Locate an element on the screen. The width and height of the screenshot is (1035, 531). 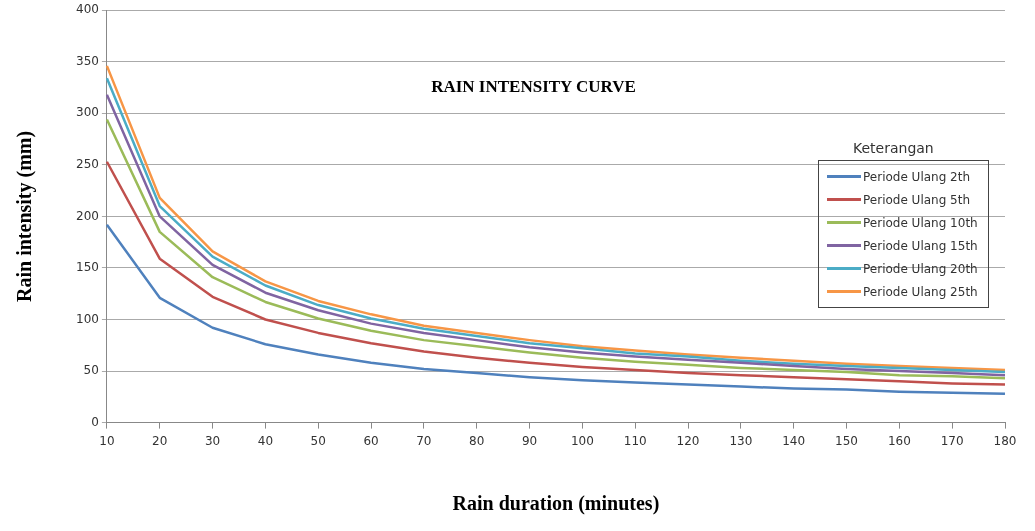
text: RAIN INTENSITY CURVE is located at coordinates (533, 86).